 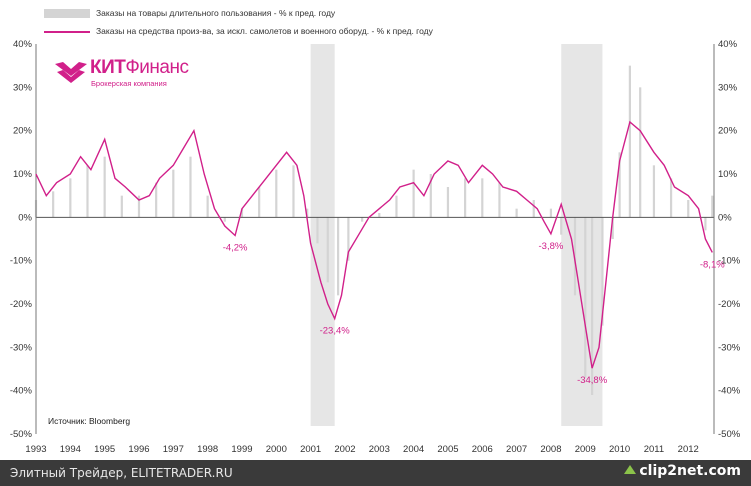 What do you see at coordinates (690, 471) in the screenshot?
I see `brand-label: clip2net.com` at bounding box center [690, 471].